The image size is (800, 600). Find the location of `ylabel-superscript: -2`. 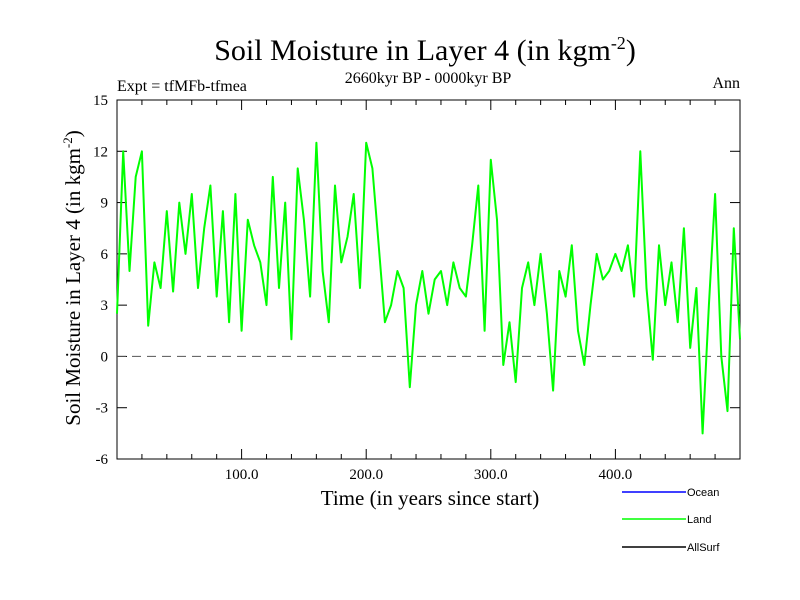

ylabel-superscript: -2 is located at coordinates (67, 142).